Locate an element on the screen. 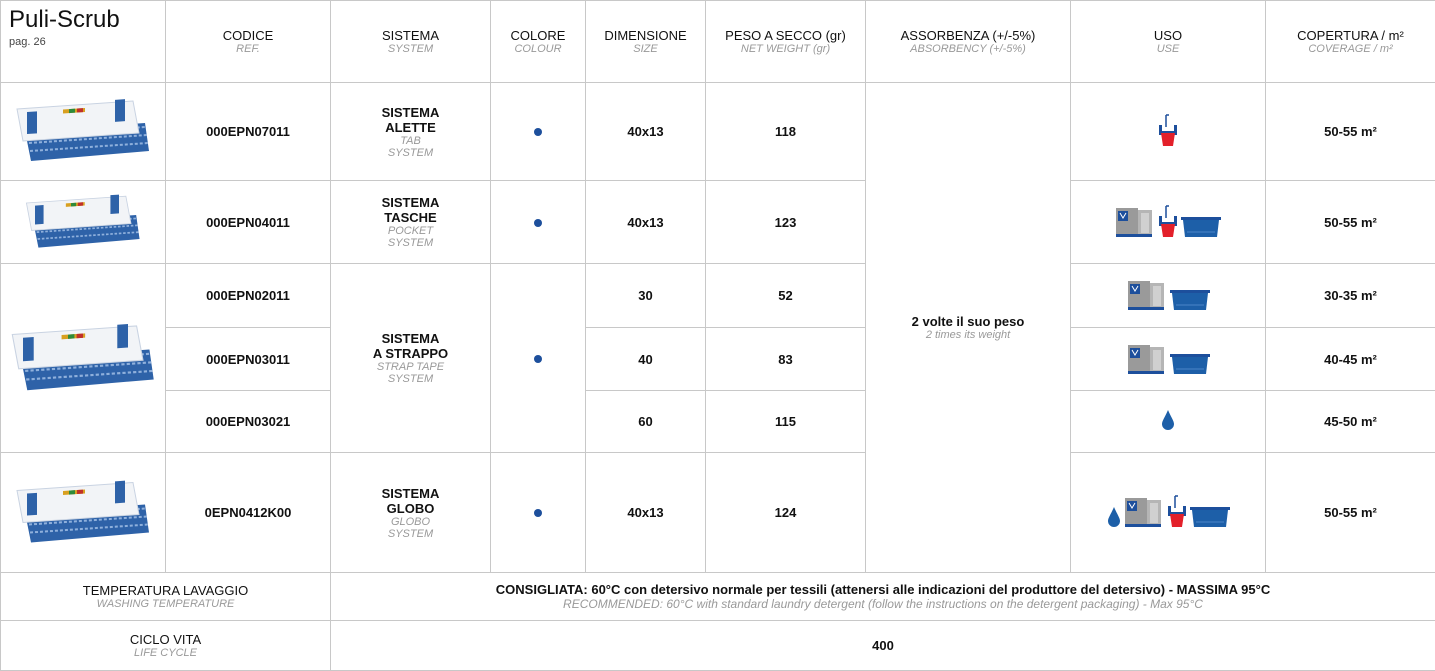  system-line: GLOBO is located at coordinates (410, 508).